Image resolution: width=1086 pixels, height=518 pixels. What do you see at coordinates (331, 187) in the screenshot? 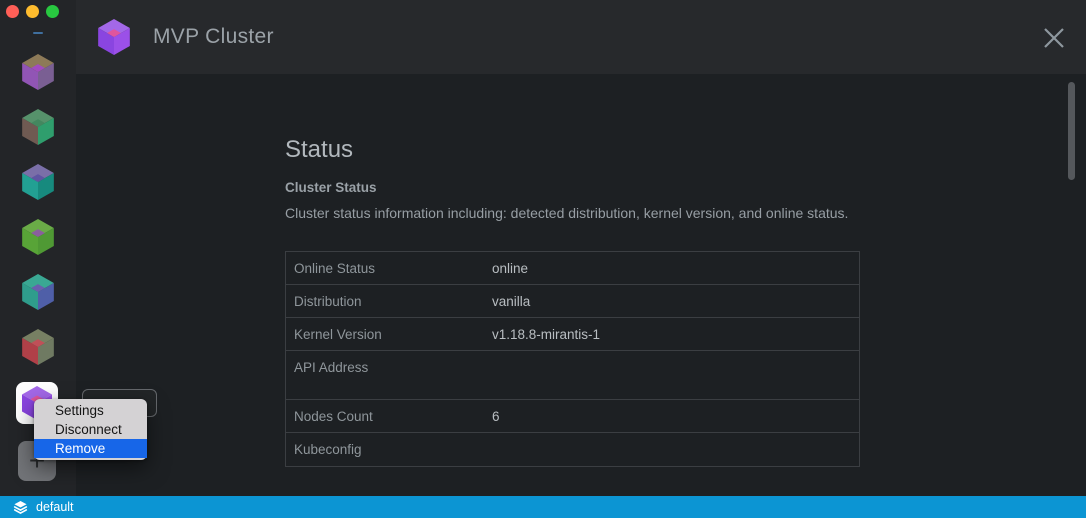
I see `section-title: Cluster Status` at bounding box center [331, 187].